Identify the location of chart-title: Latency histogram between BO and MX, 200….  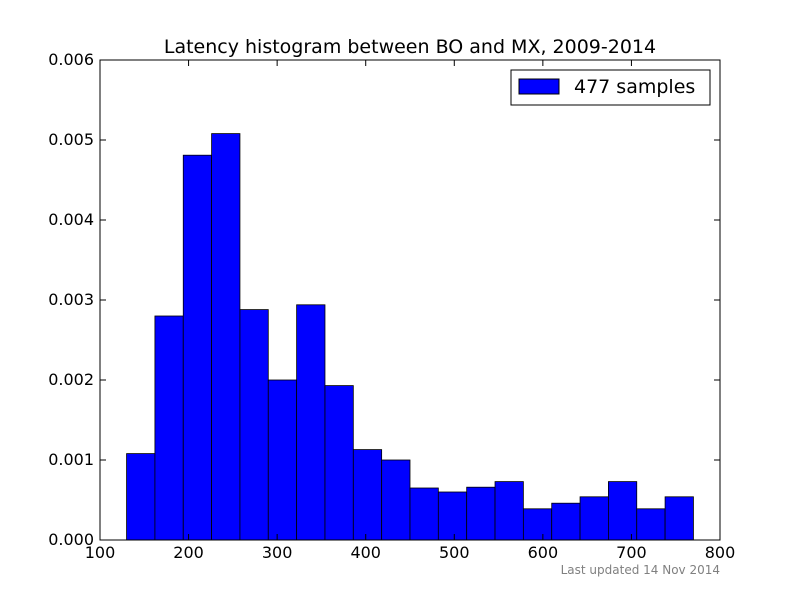
(410, 47).